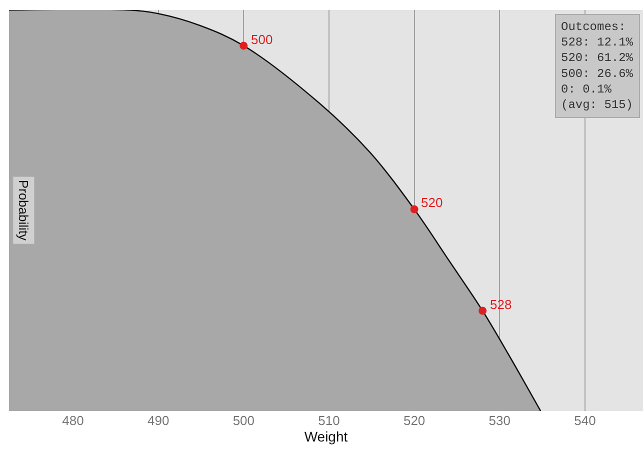 Image resolution: width=643 pixels, height=461 pixels. What do you see at coordinates (597, 73) in the screenshot?
I see `annotation: 500: 26.6%` at bounding box center [597, 73].